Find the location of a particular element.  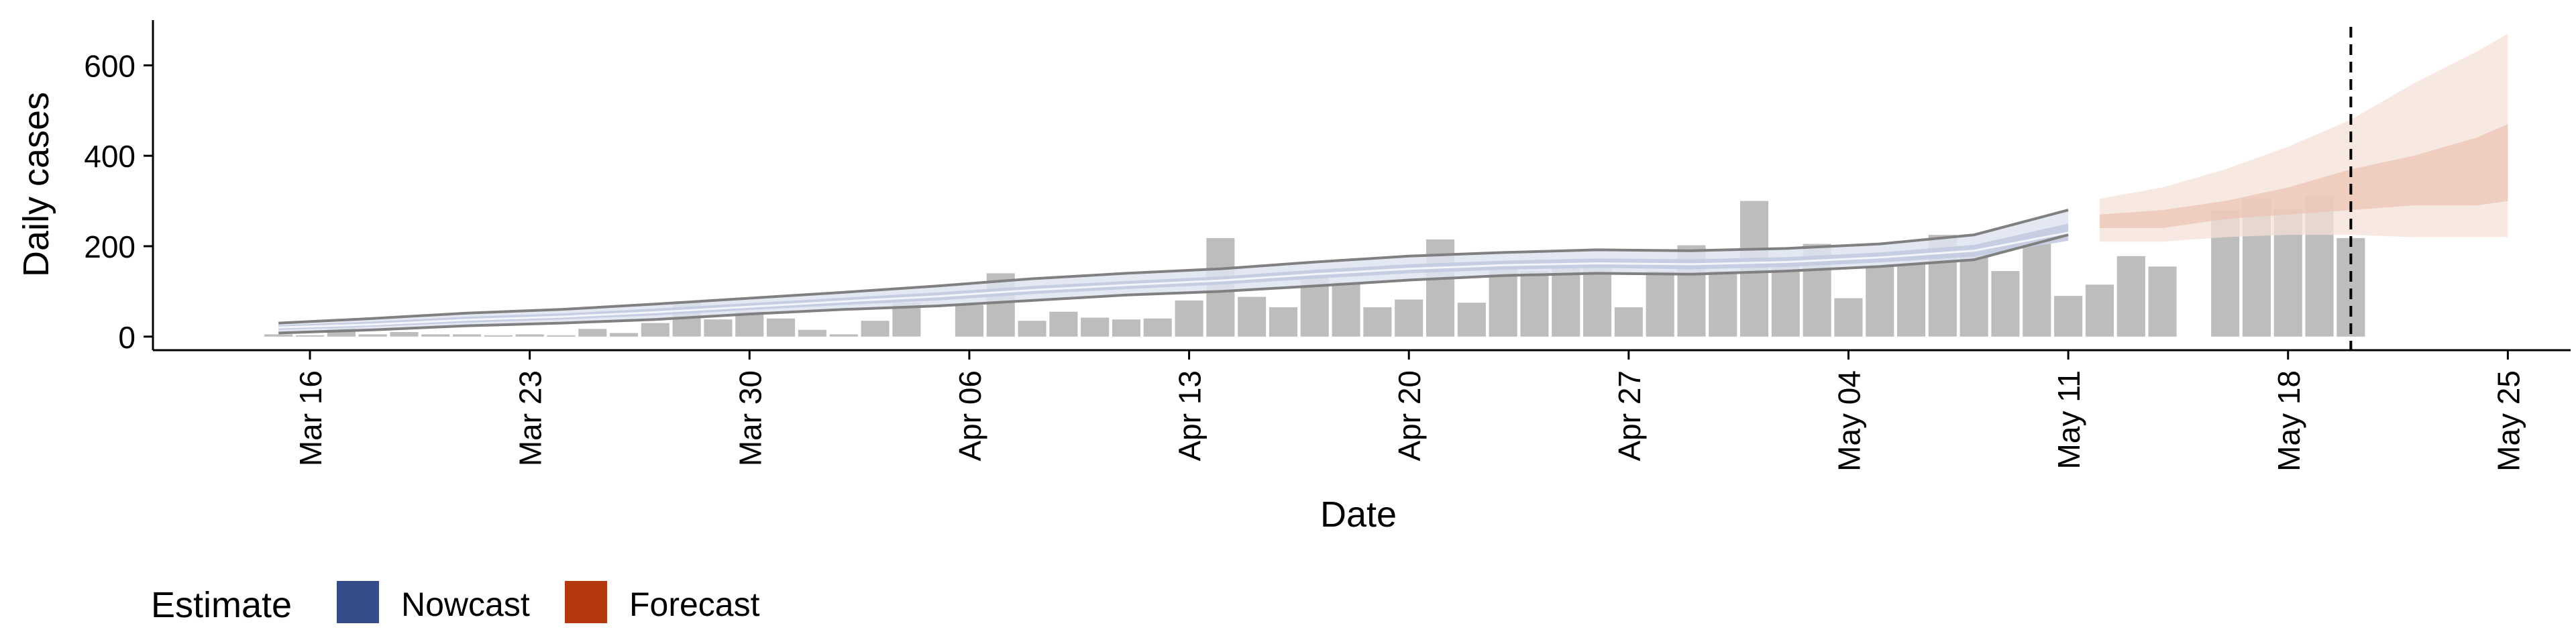

legend: Estimate Nowcast Forecast is located at coordinates (455, 603).